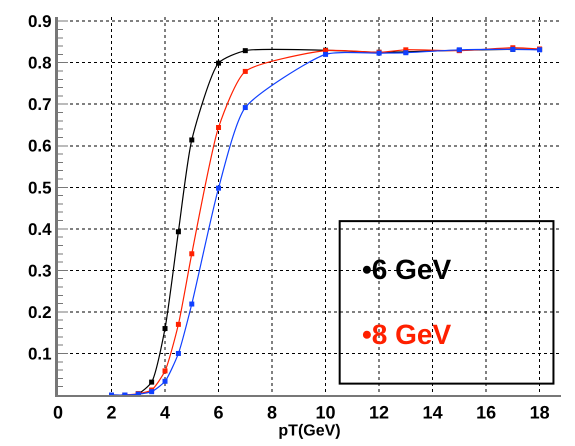 The image size is (575, 446). What do you see at coordinates (40, 312) in the screenshot?
I see `y-tick-label: 0.2` at bounding box center [40, 312].